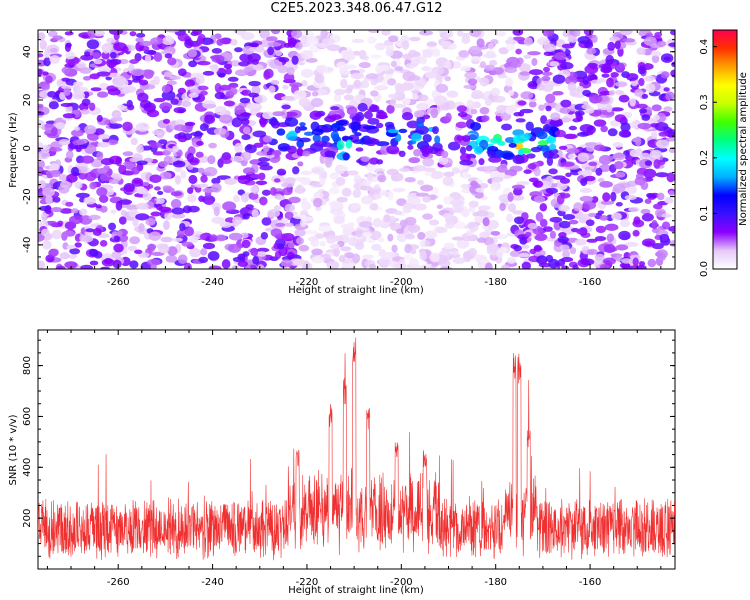 Image resolution: width=750 pixels, height=600 pixels. Describe the element at coordinates (27, 245) in the screenshot. I see `spectrogram-y-tick-label: -40` at that location.